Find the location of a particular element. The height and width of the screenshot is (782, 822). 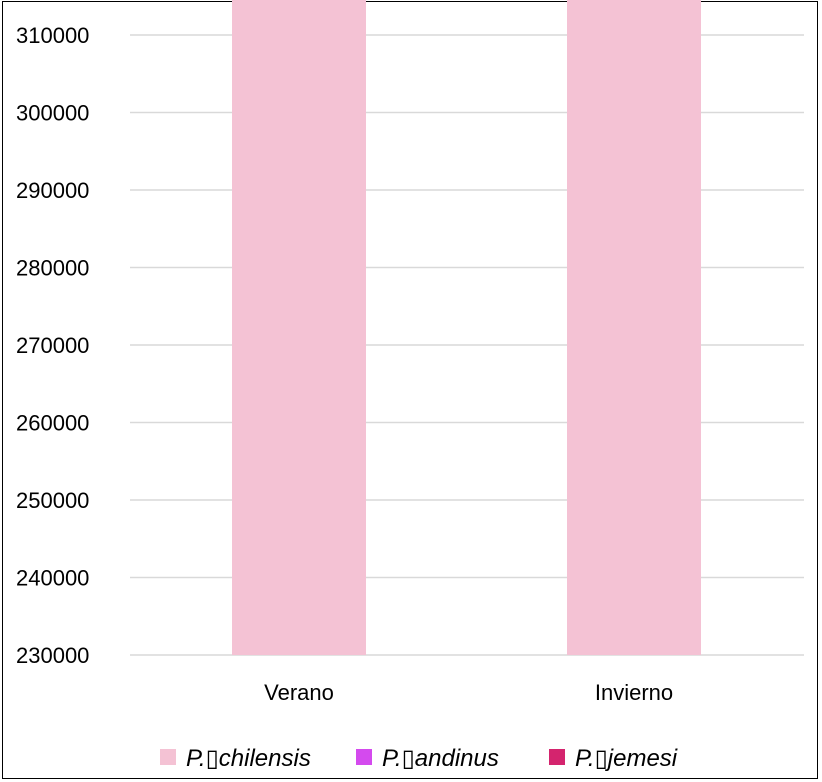

legend-label: P.▯jemesi is located at coordinates (626, 758).